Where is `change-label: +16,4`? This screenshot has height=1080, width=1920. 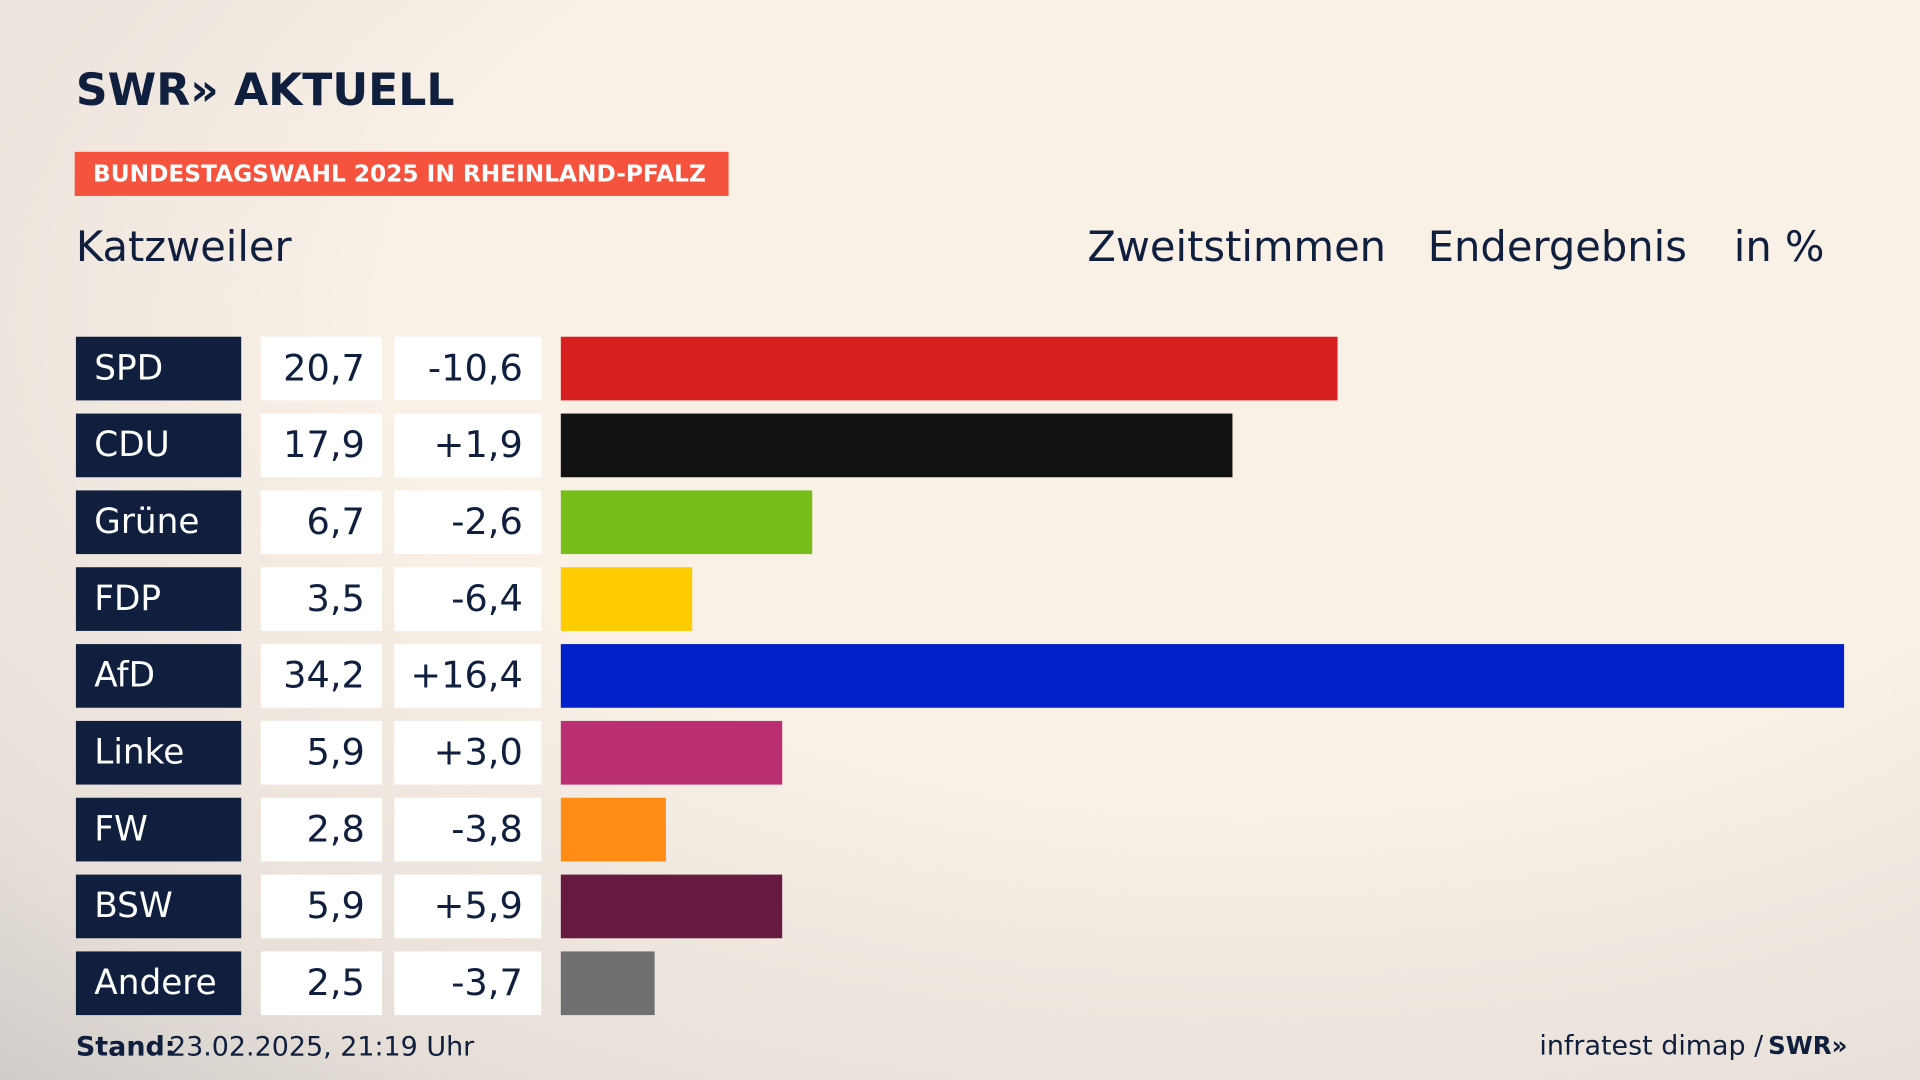
change-label: +16,4 is located at coordinates (466, 675).